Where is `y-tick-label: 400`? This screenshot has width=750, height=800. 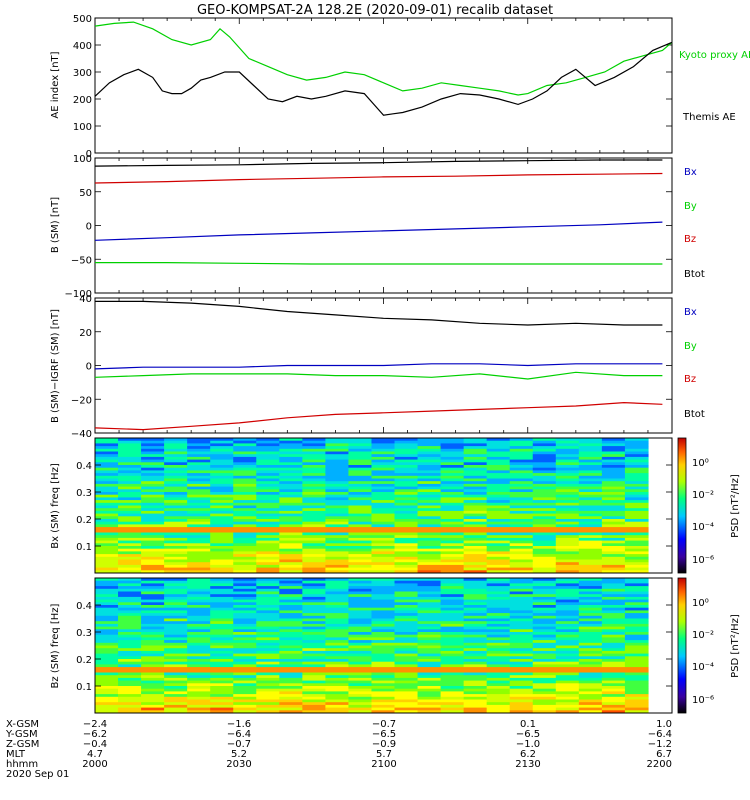 y-tick-label: 400 is located at coordinates (82, 46).